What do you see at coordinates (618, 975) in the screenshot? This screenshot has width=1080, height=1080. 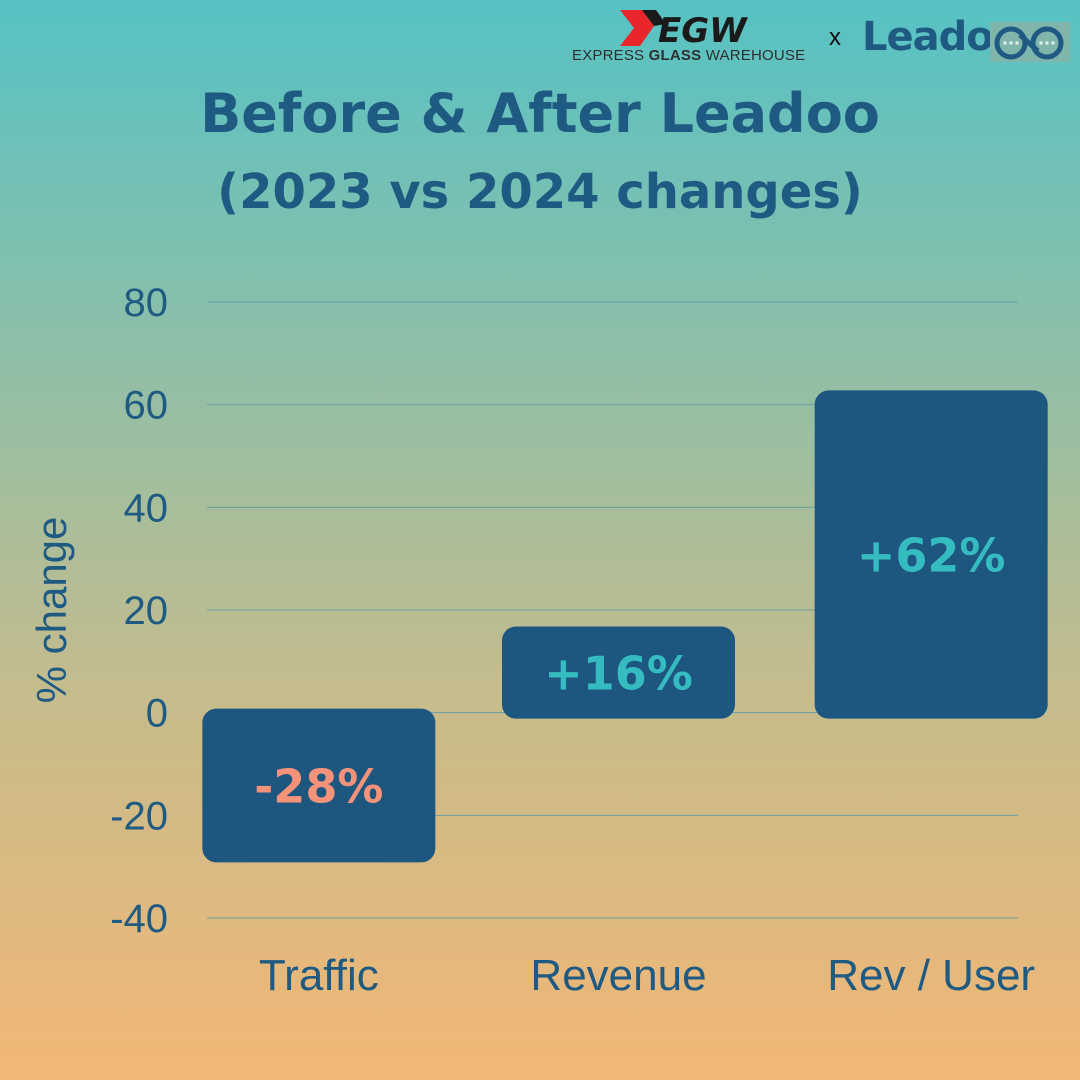 I see `x-tick-label: Revenue` at bounding box center [618, 975].